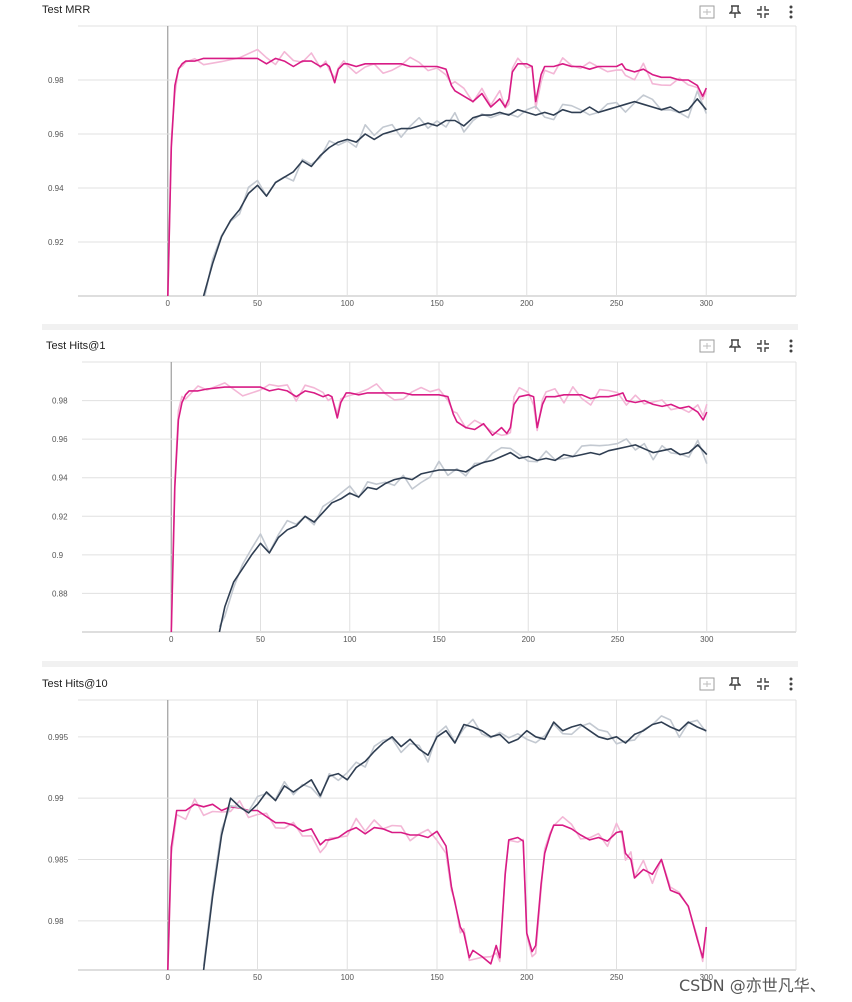 Image resolution: width=852 pixels, height=1002 pixels. What do you see at coordinates (66, 10) in the screenshot?
I see `chart-title: Test MRR` at bounding box center [66, 10].